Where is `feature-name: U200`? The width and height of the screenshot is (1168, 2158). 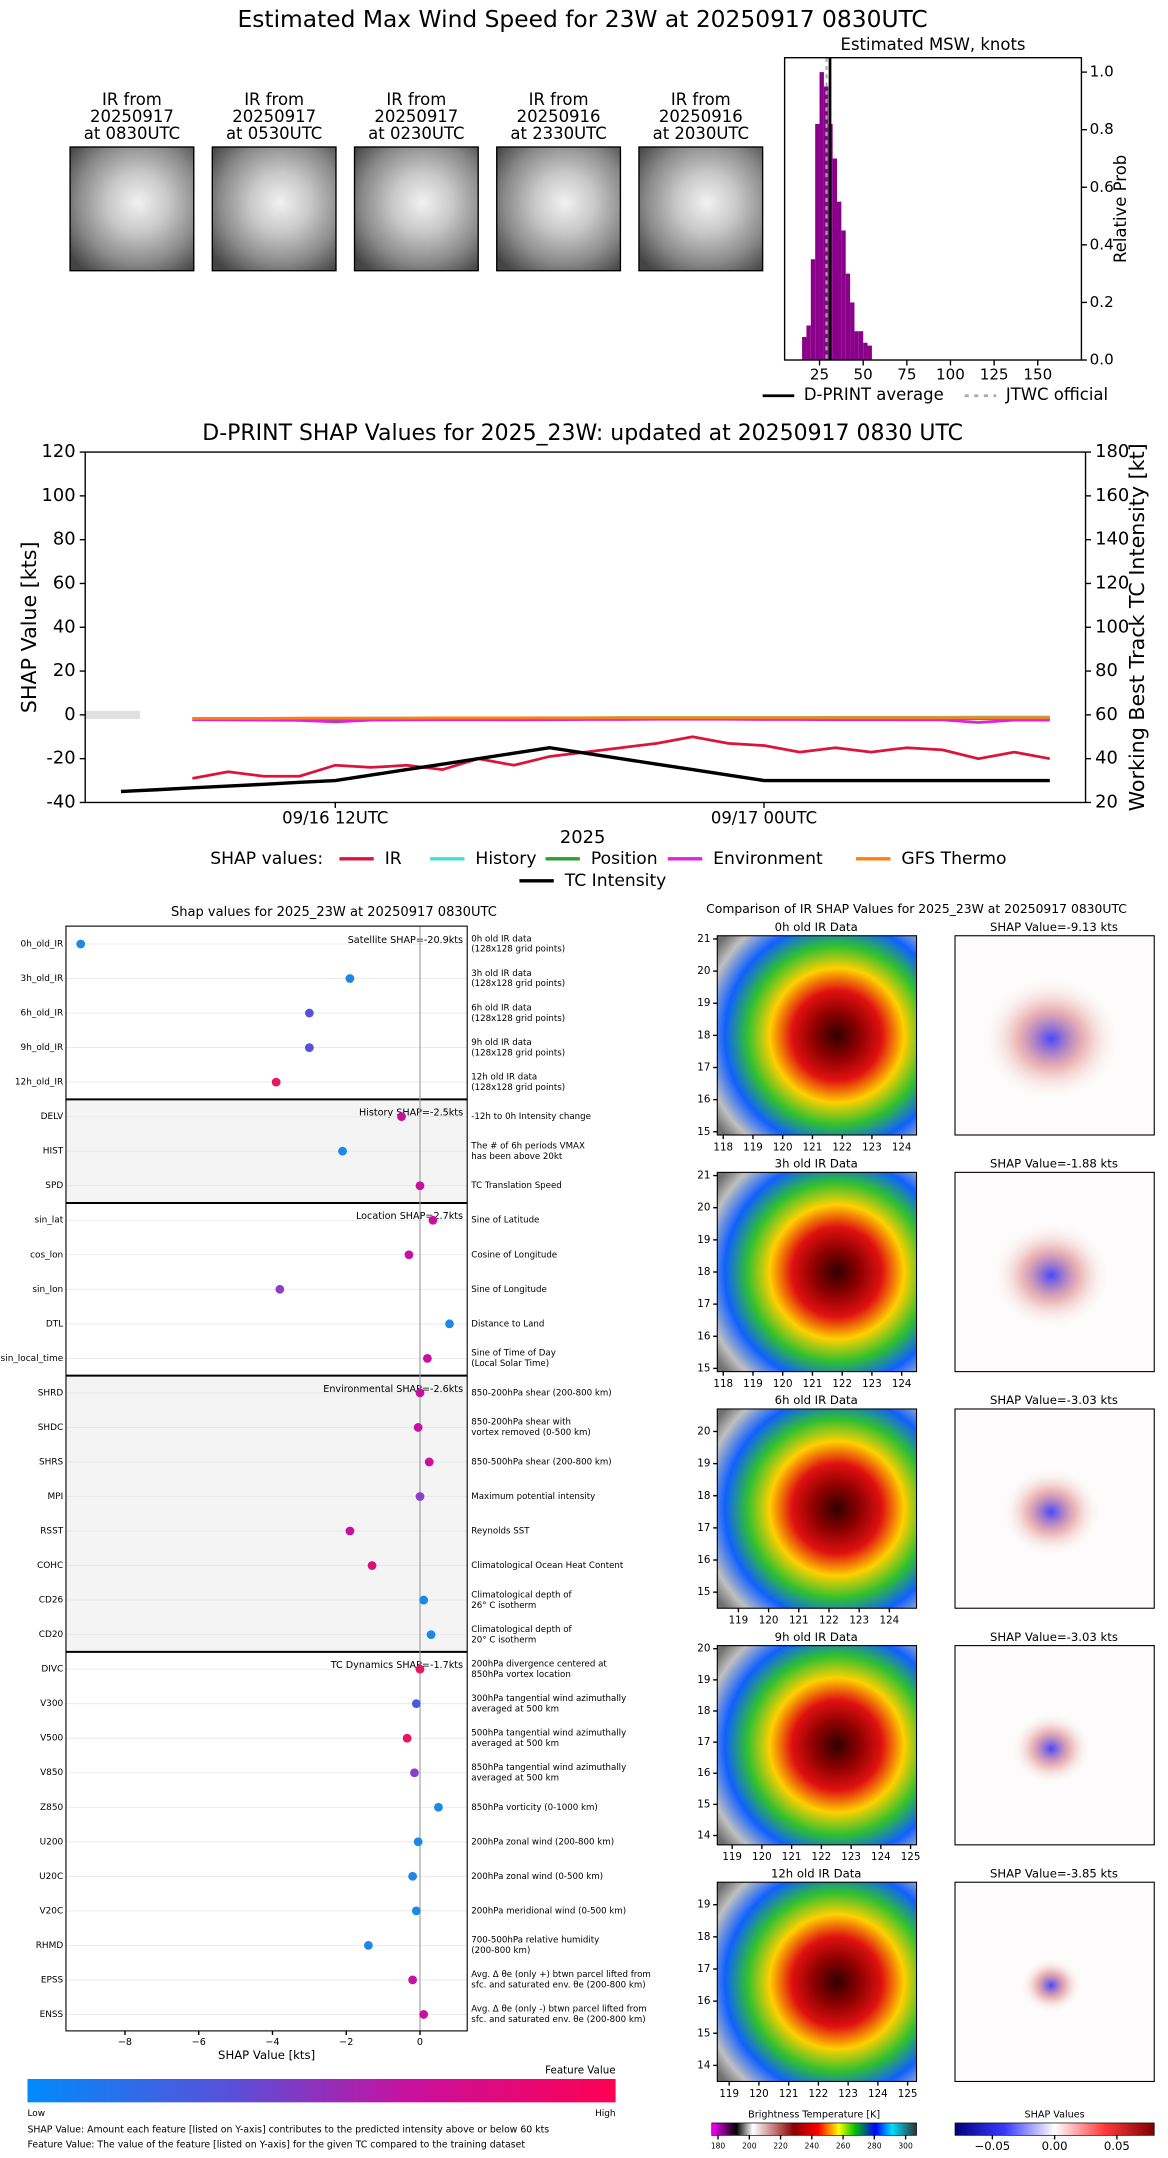
feature-name: U200 is located at coordinates (52, 1842).